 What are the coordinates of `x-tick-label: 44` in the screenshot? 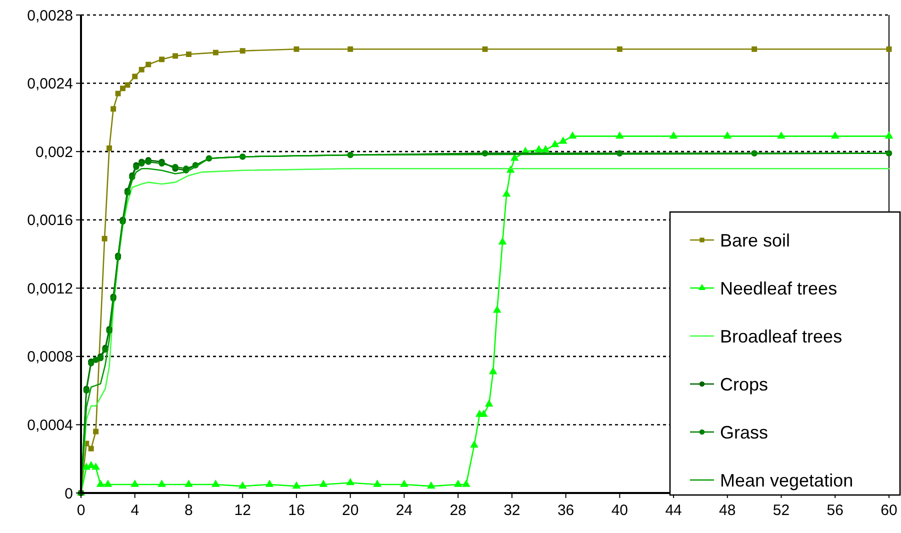 It's located at (673, 510).